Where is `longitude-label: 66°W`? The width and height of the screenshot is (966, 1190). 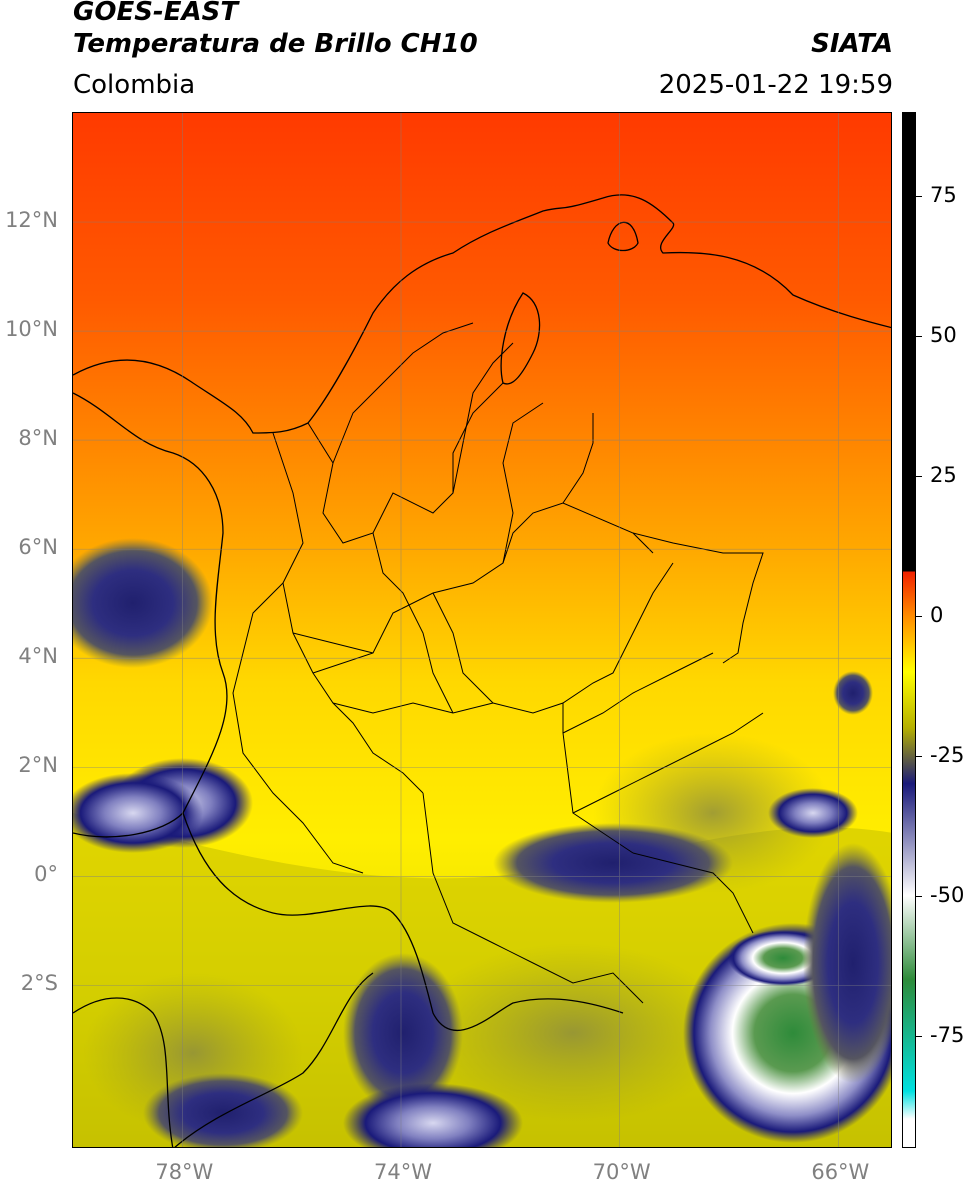 longitude-label: 66°W is located at coordinates (840, 1172).